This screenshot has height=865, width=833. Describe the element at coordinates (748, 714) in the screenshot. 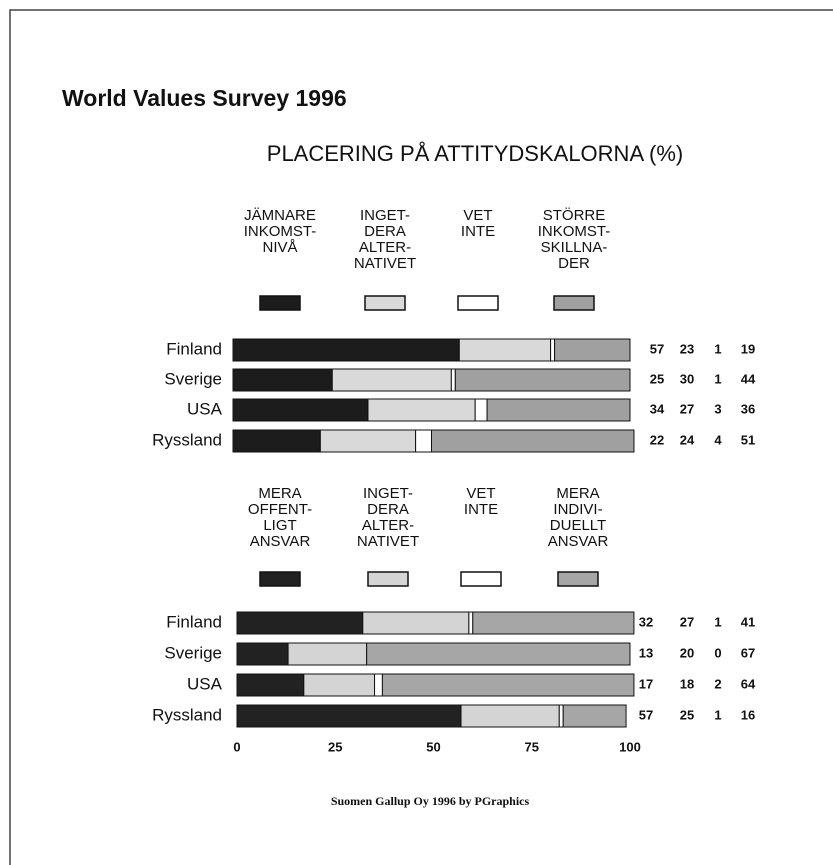

I see `value-label: 16` at that location.